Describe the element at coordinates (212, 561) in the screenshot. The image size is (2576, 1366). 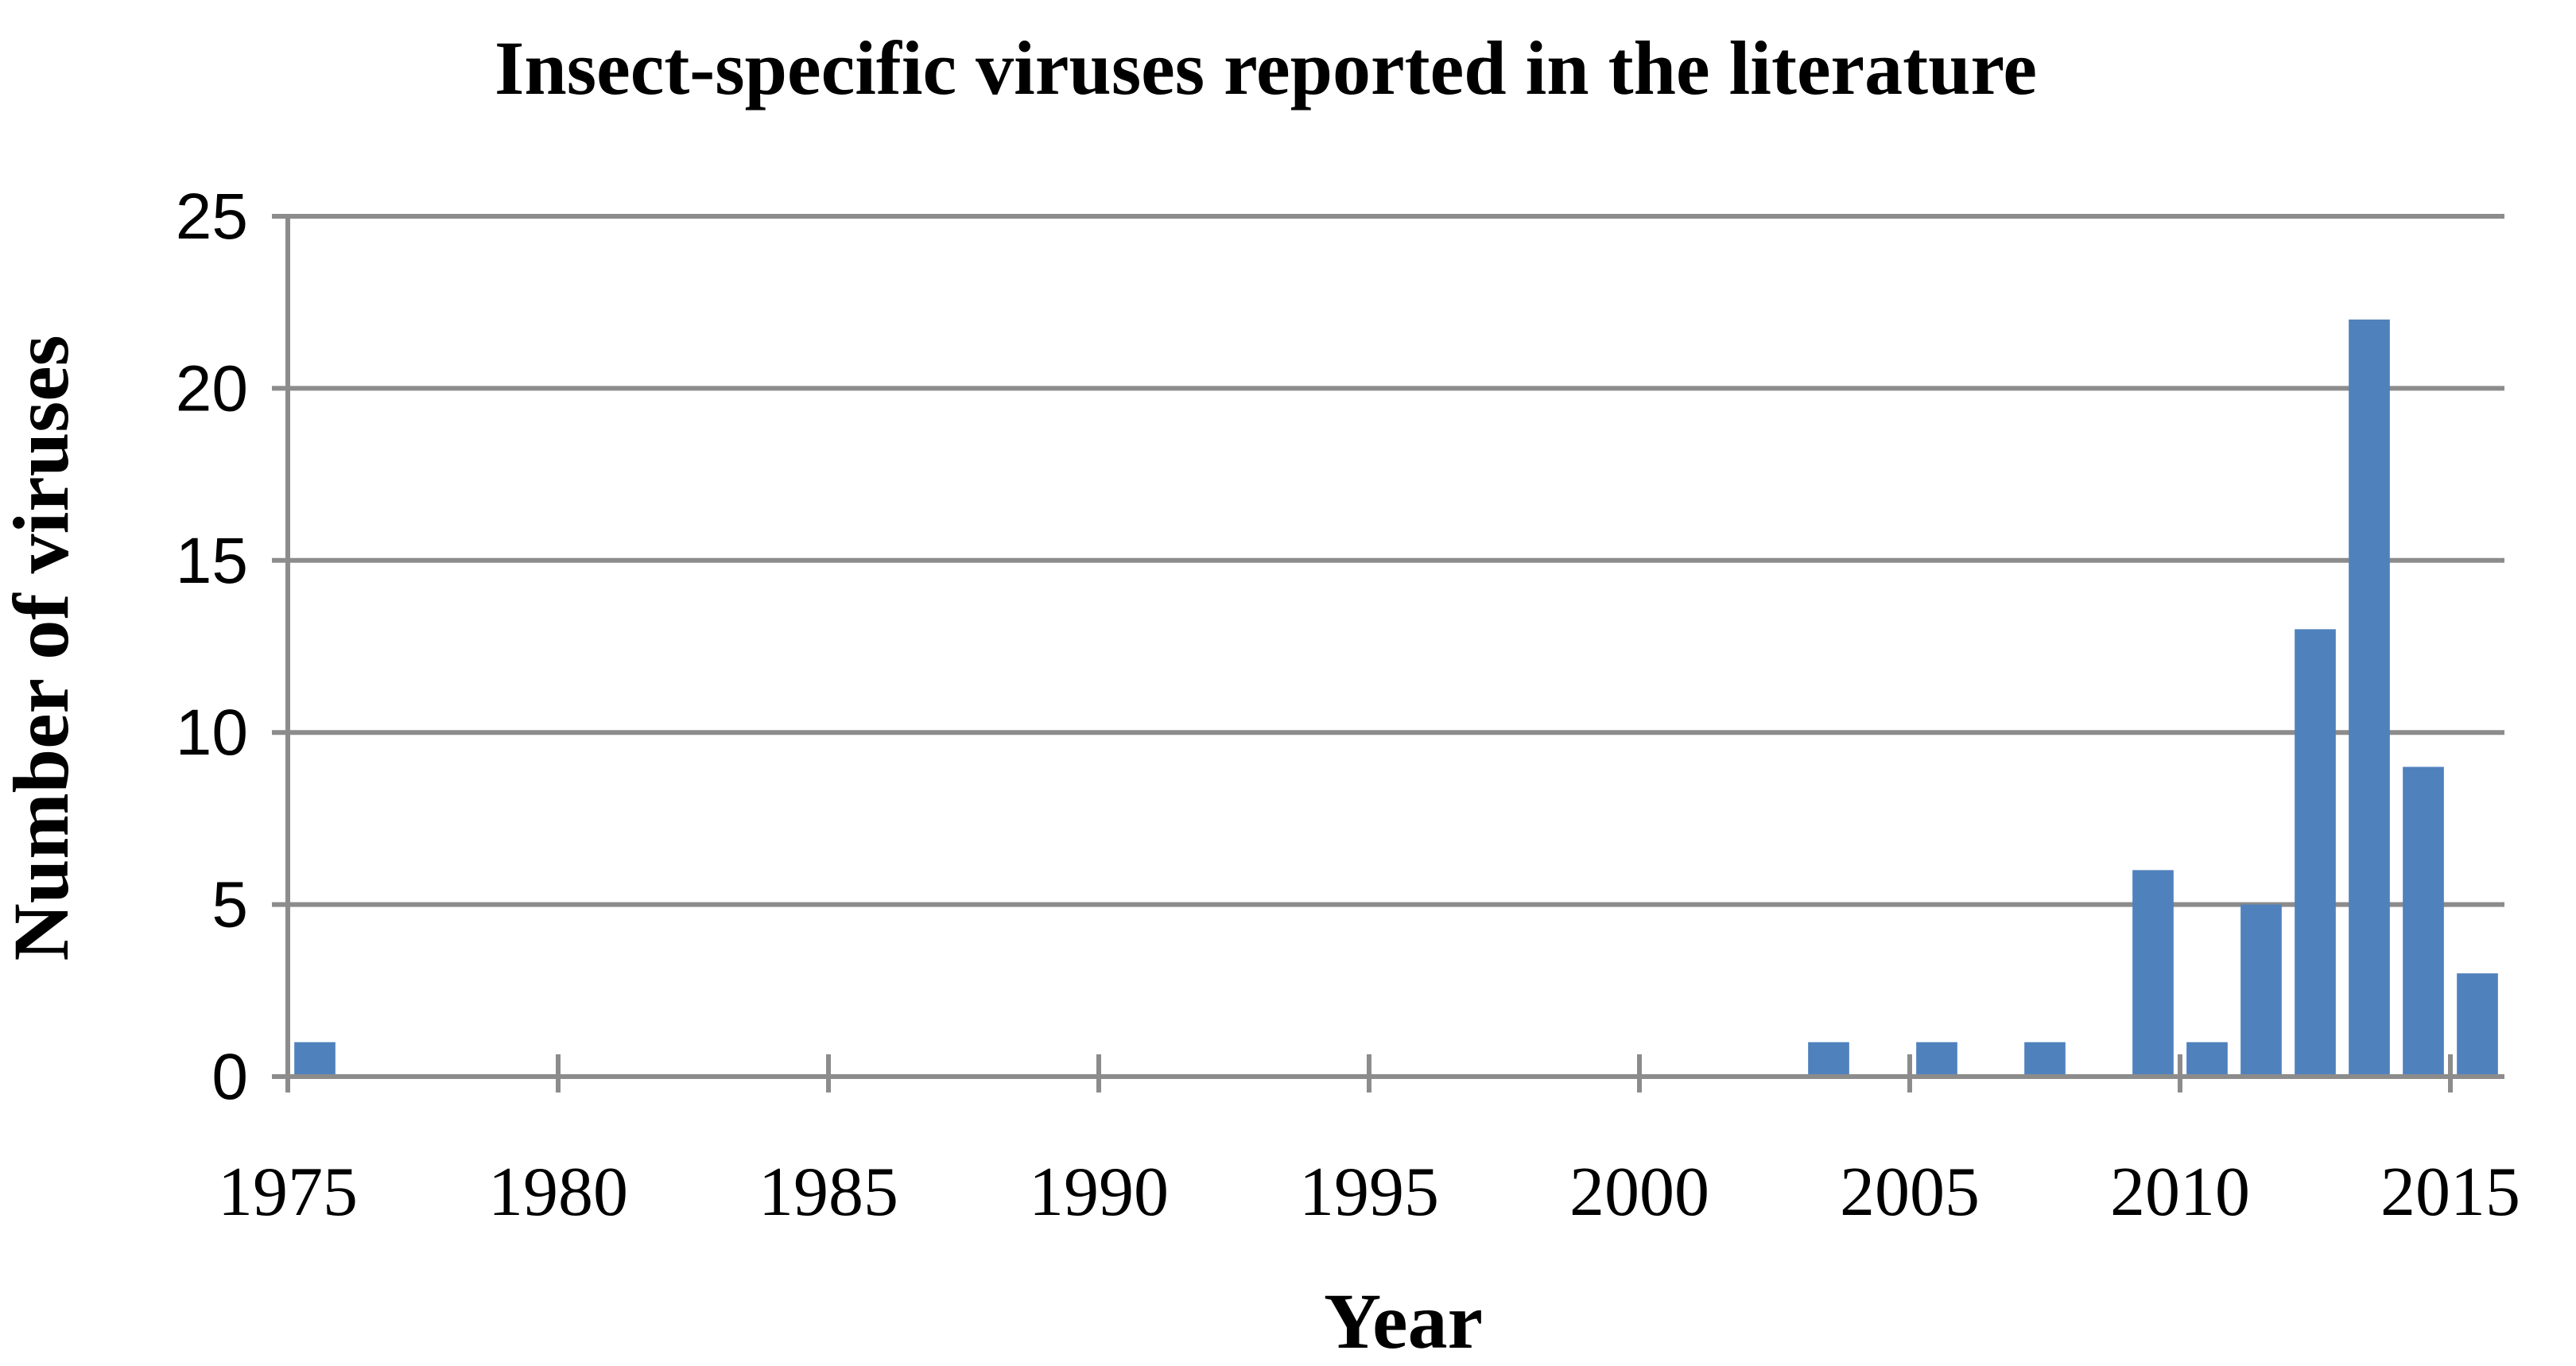
I see `y-tick-label-15: 15` at that location.